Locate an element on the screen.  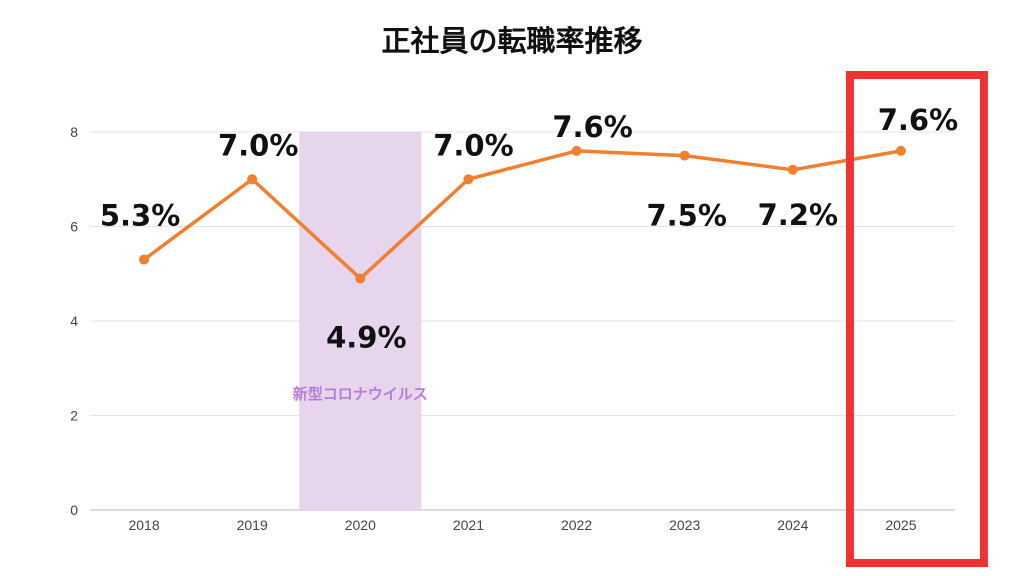
x-tick-label-2022: 2022 is located at coordinates (576, 525).